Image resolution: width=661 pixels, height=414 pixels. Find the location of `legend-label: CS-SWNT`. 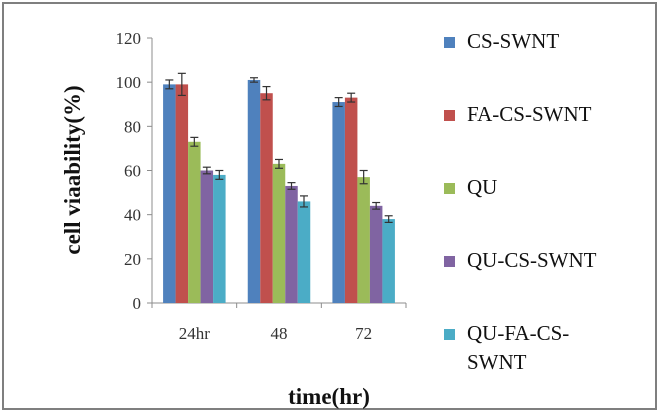

legend-label: CS-SWNT is located at coordinates (513, 41).